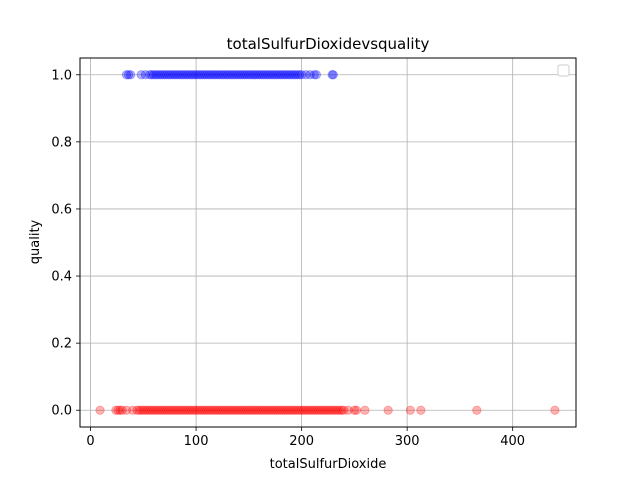 Image resolution: width=640 pixels, height=480 pixels. What do you see at coordinates (301, 441) in the screenshot?
I see `x-tick-label: 200` at bounding box center [301, 441].